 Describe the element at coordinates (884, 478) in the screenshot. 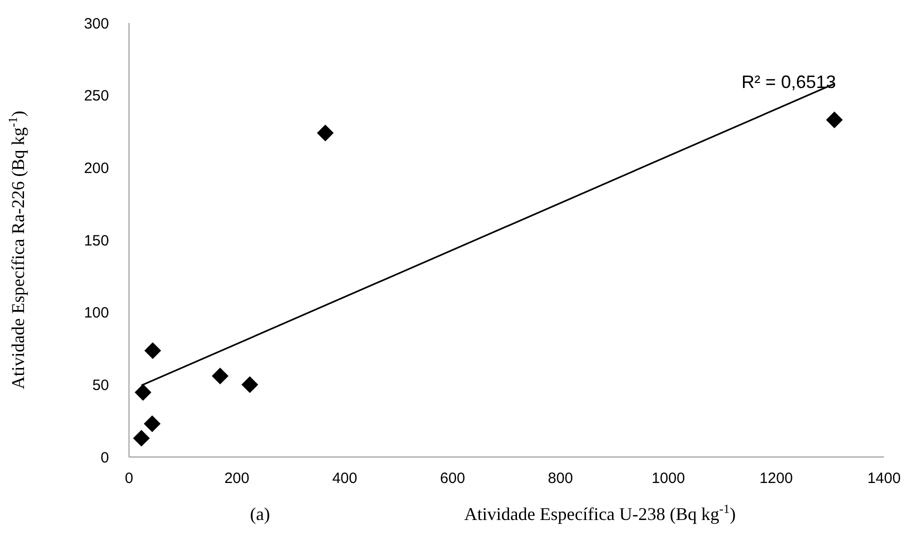

I see `x-tick-label: 1400` at that location.